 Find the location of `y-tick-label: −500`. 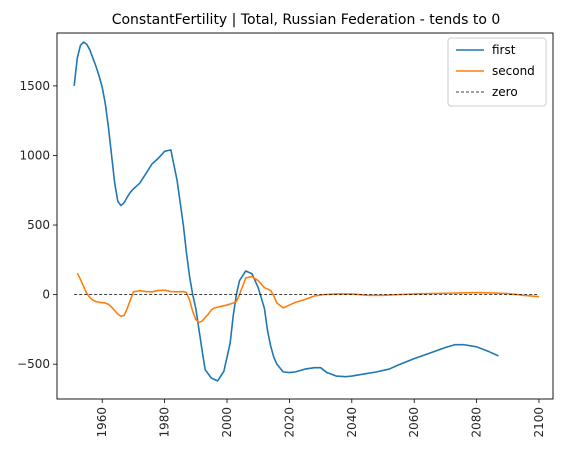

y-tick-label: −500 is located at coordinates (33, 364).